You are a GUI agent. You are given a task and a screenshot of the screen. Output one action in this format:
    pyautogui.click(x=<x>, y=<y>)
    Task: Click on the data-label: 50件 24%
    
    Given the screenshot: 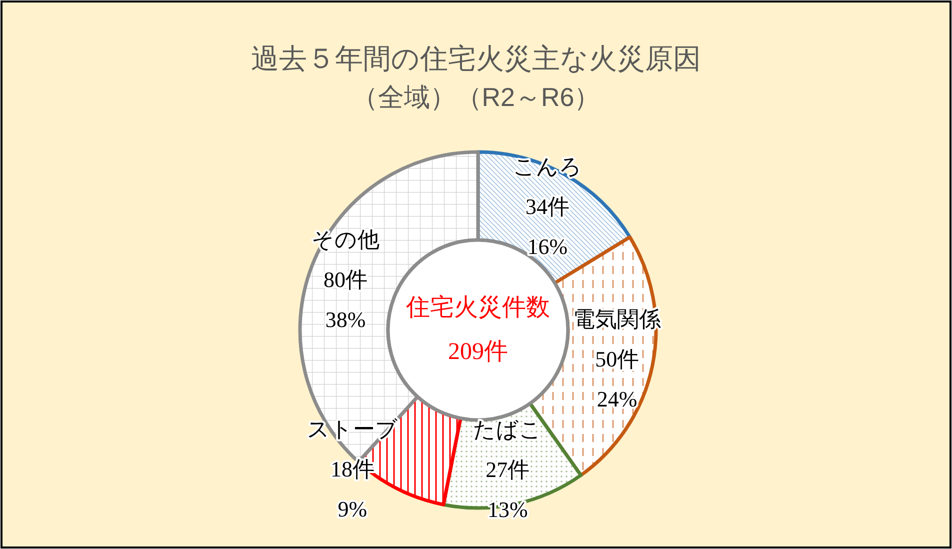 What is the action you would take?
    pyautogui.click(x=617, y=379)
    